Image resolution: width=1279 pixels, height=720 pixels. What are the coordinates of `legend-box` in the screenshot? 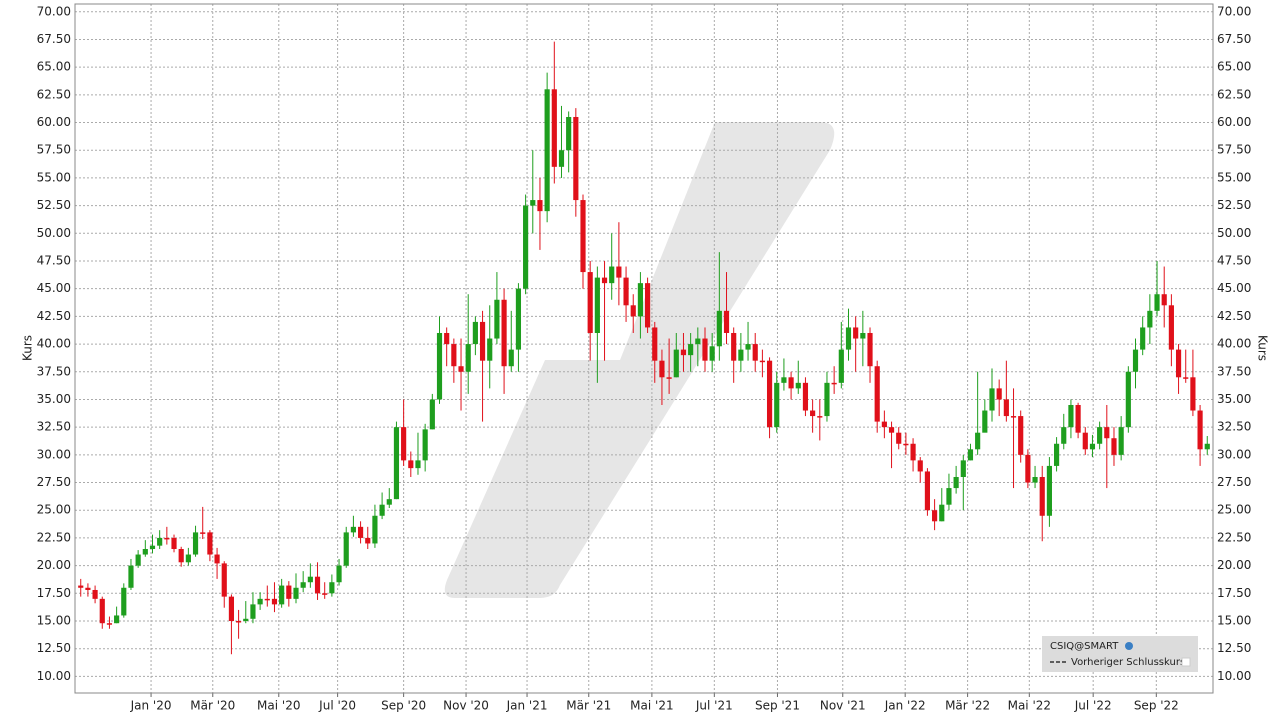 It's located at (1120, 654).